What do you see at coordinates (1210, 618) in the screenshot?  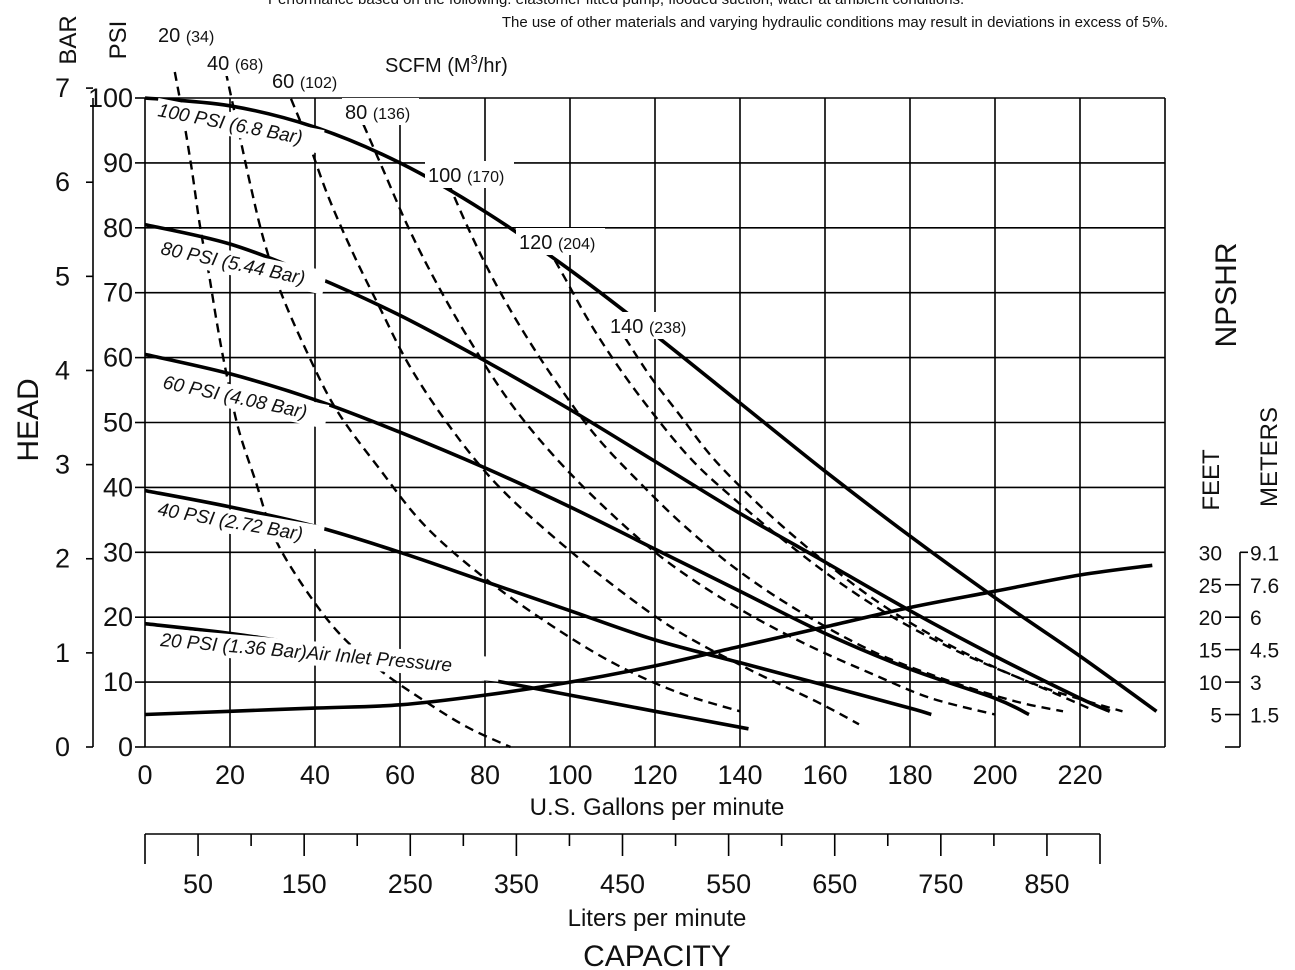 I see `npshr-feet-tick-label: 20` at bounding box center [1210, 618].